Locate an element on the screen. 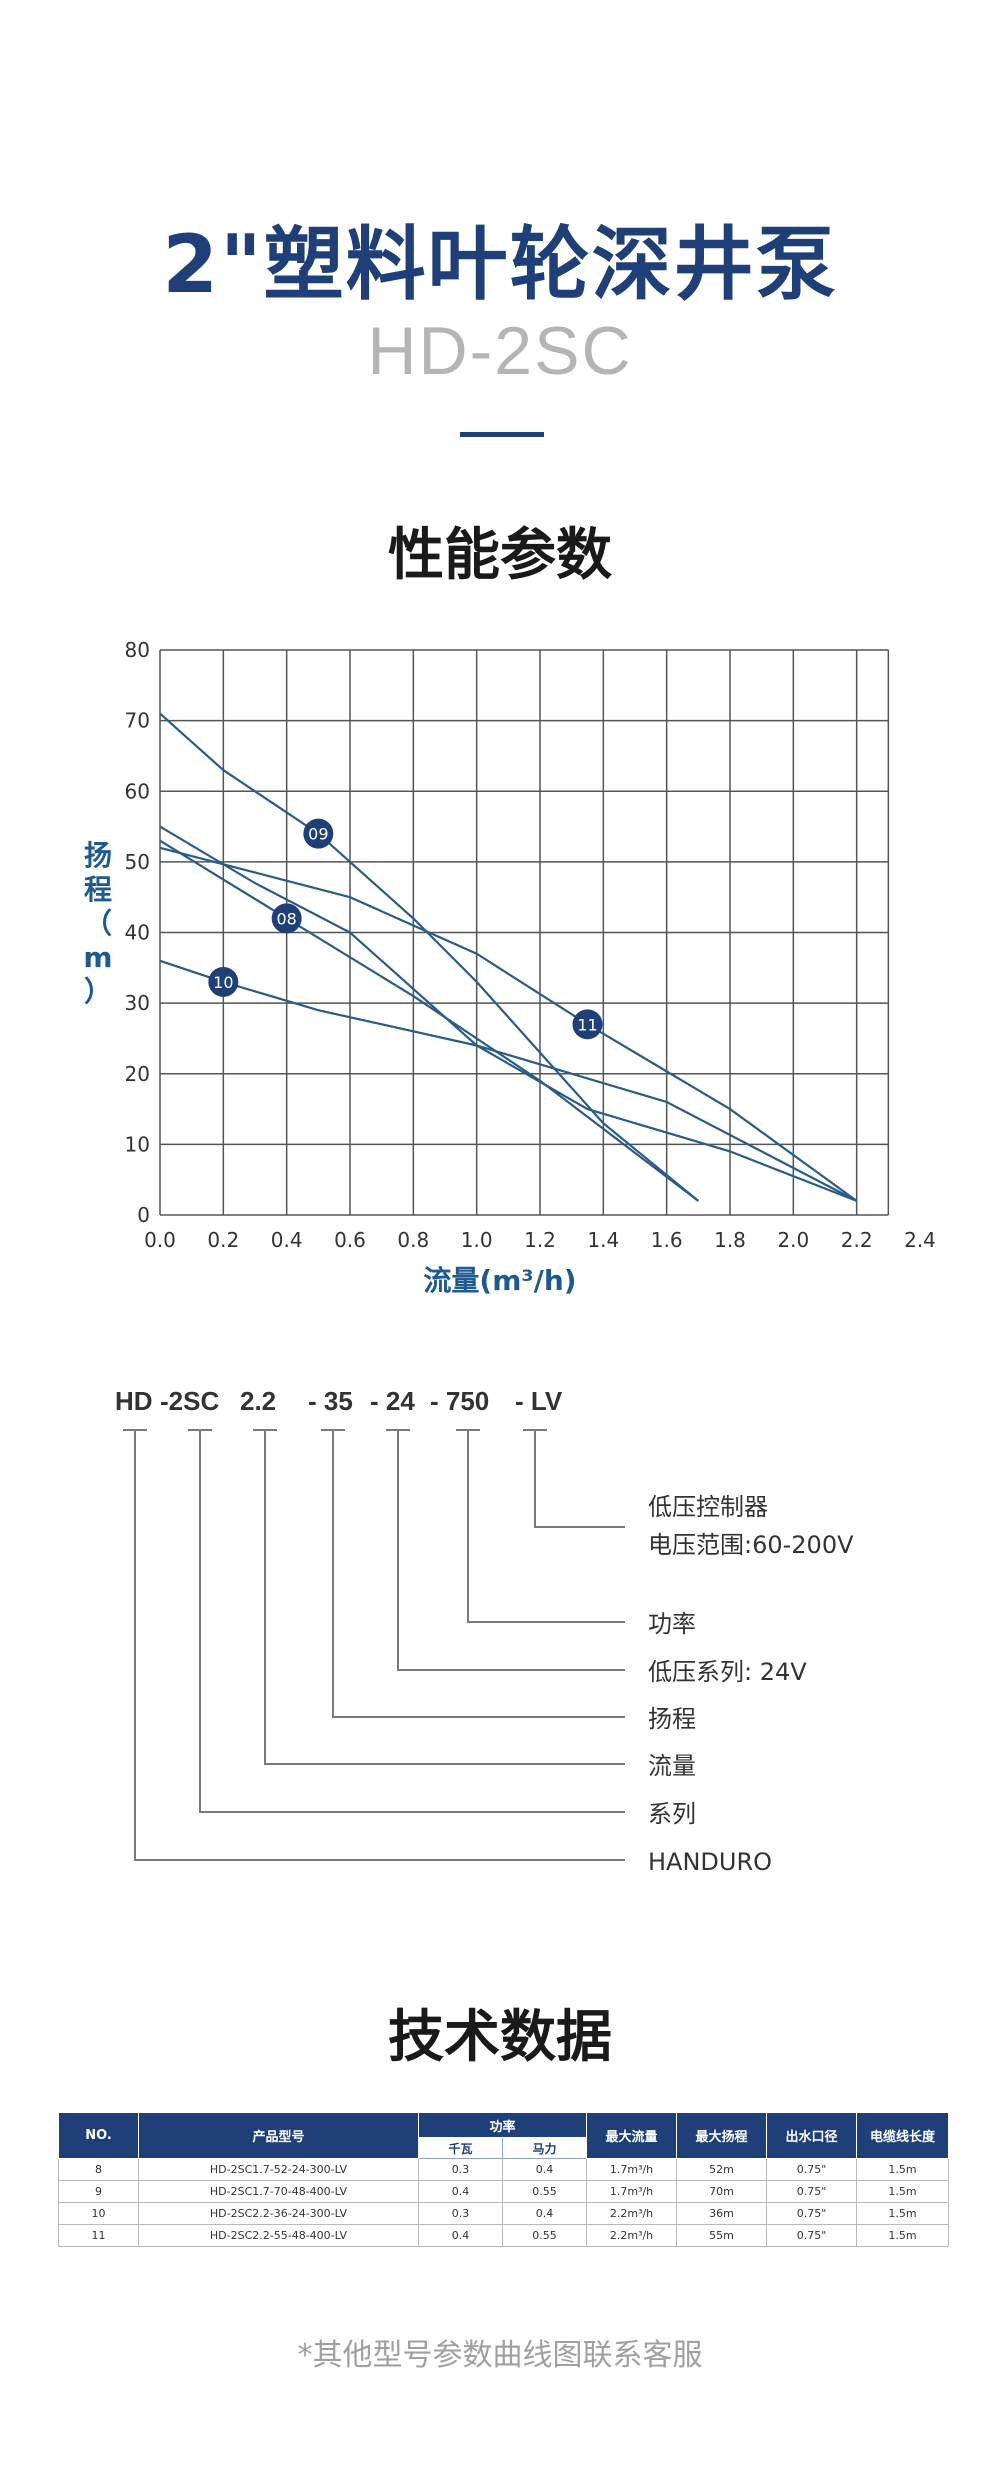  y-tick-label: 60 is located at coordinates (137, 791).